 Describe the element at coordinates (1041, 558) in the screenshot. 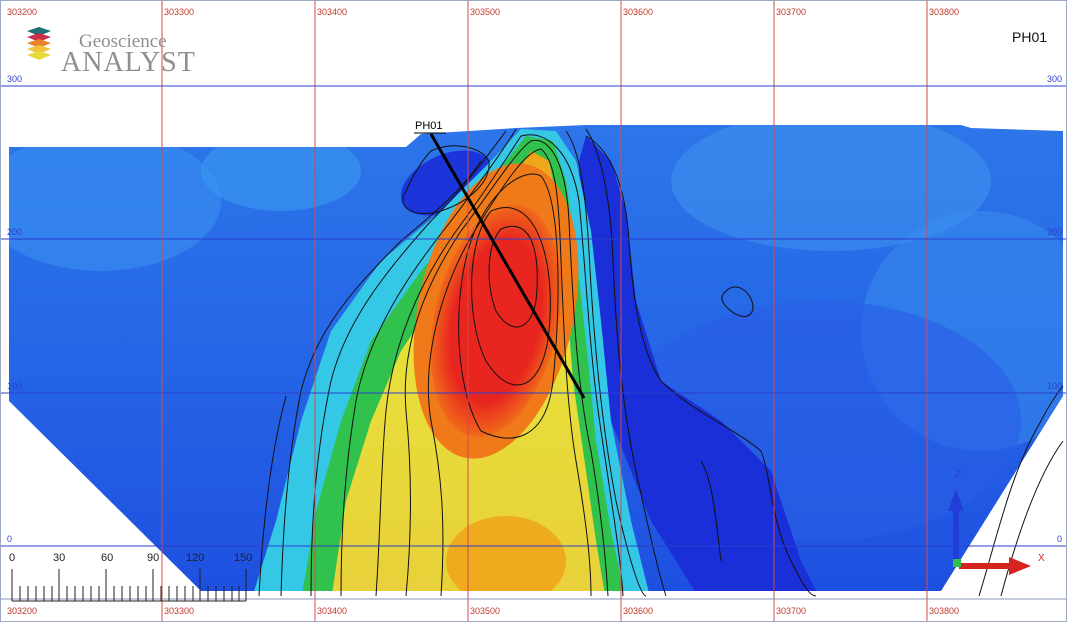

I see `x-axis-label: X` at that location.